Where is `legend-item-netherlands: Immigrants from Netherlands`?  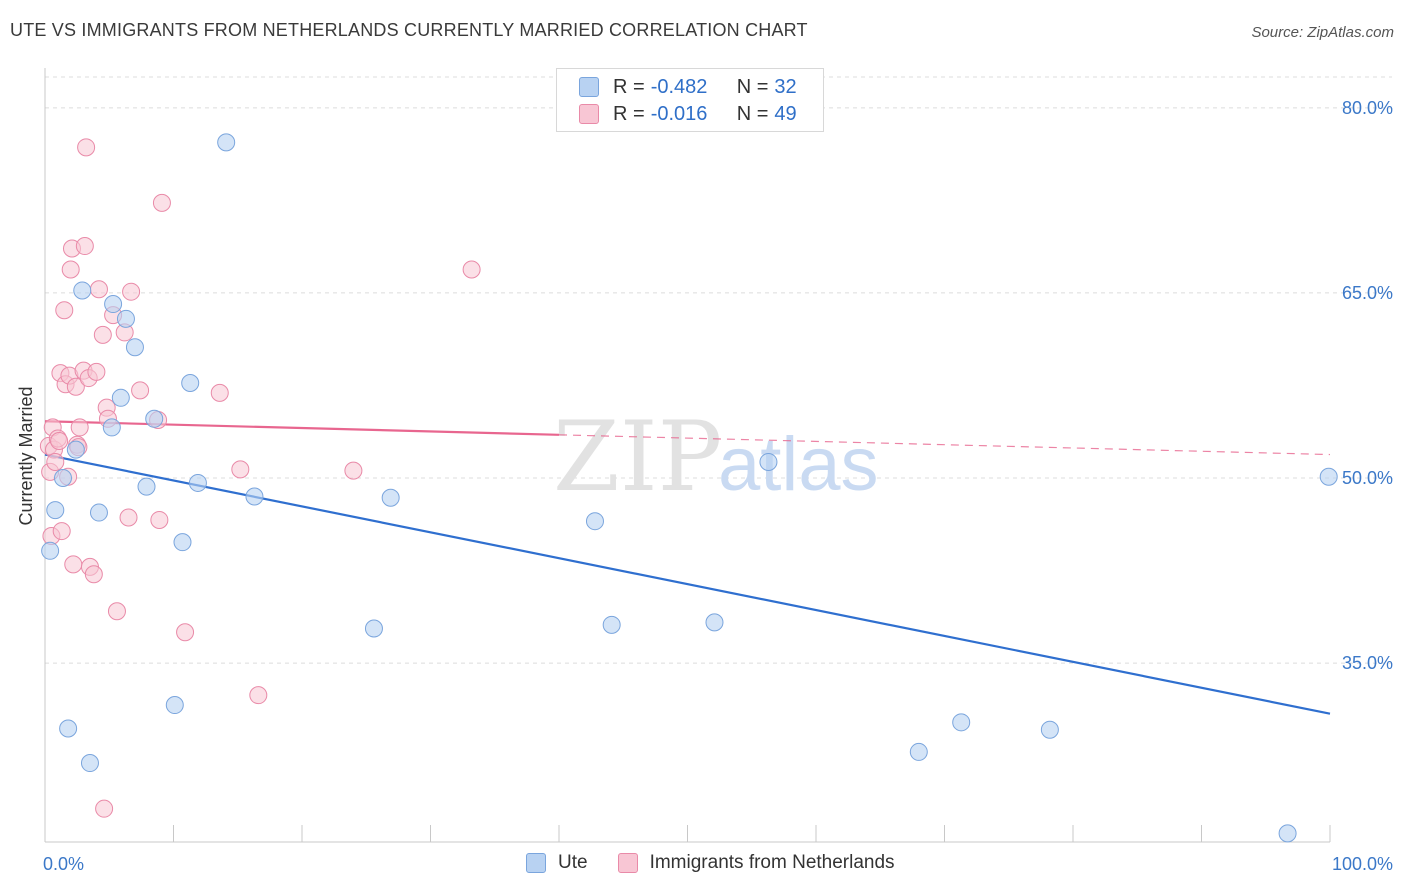 legend-item-netherlands: Immigrants from Netherlands is located at coordinates (756, 863).